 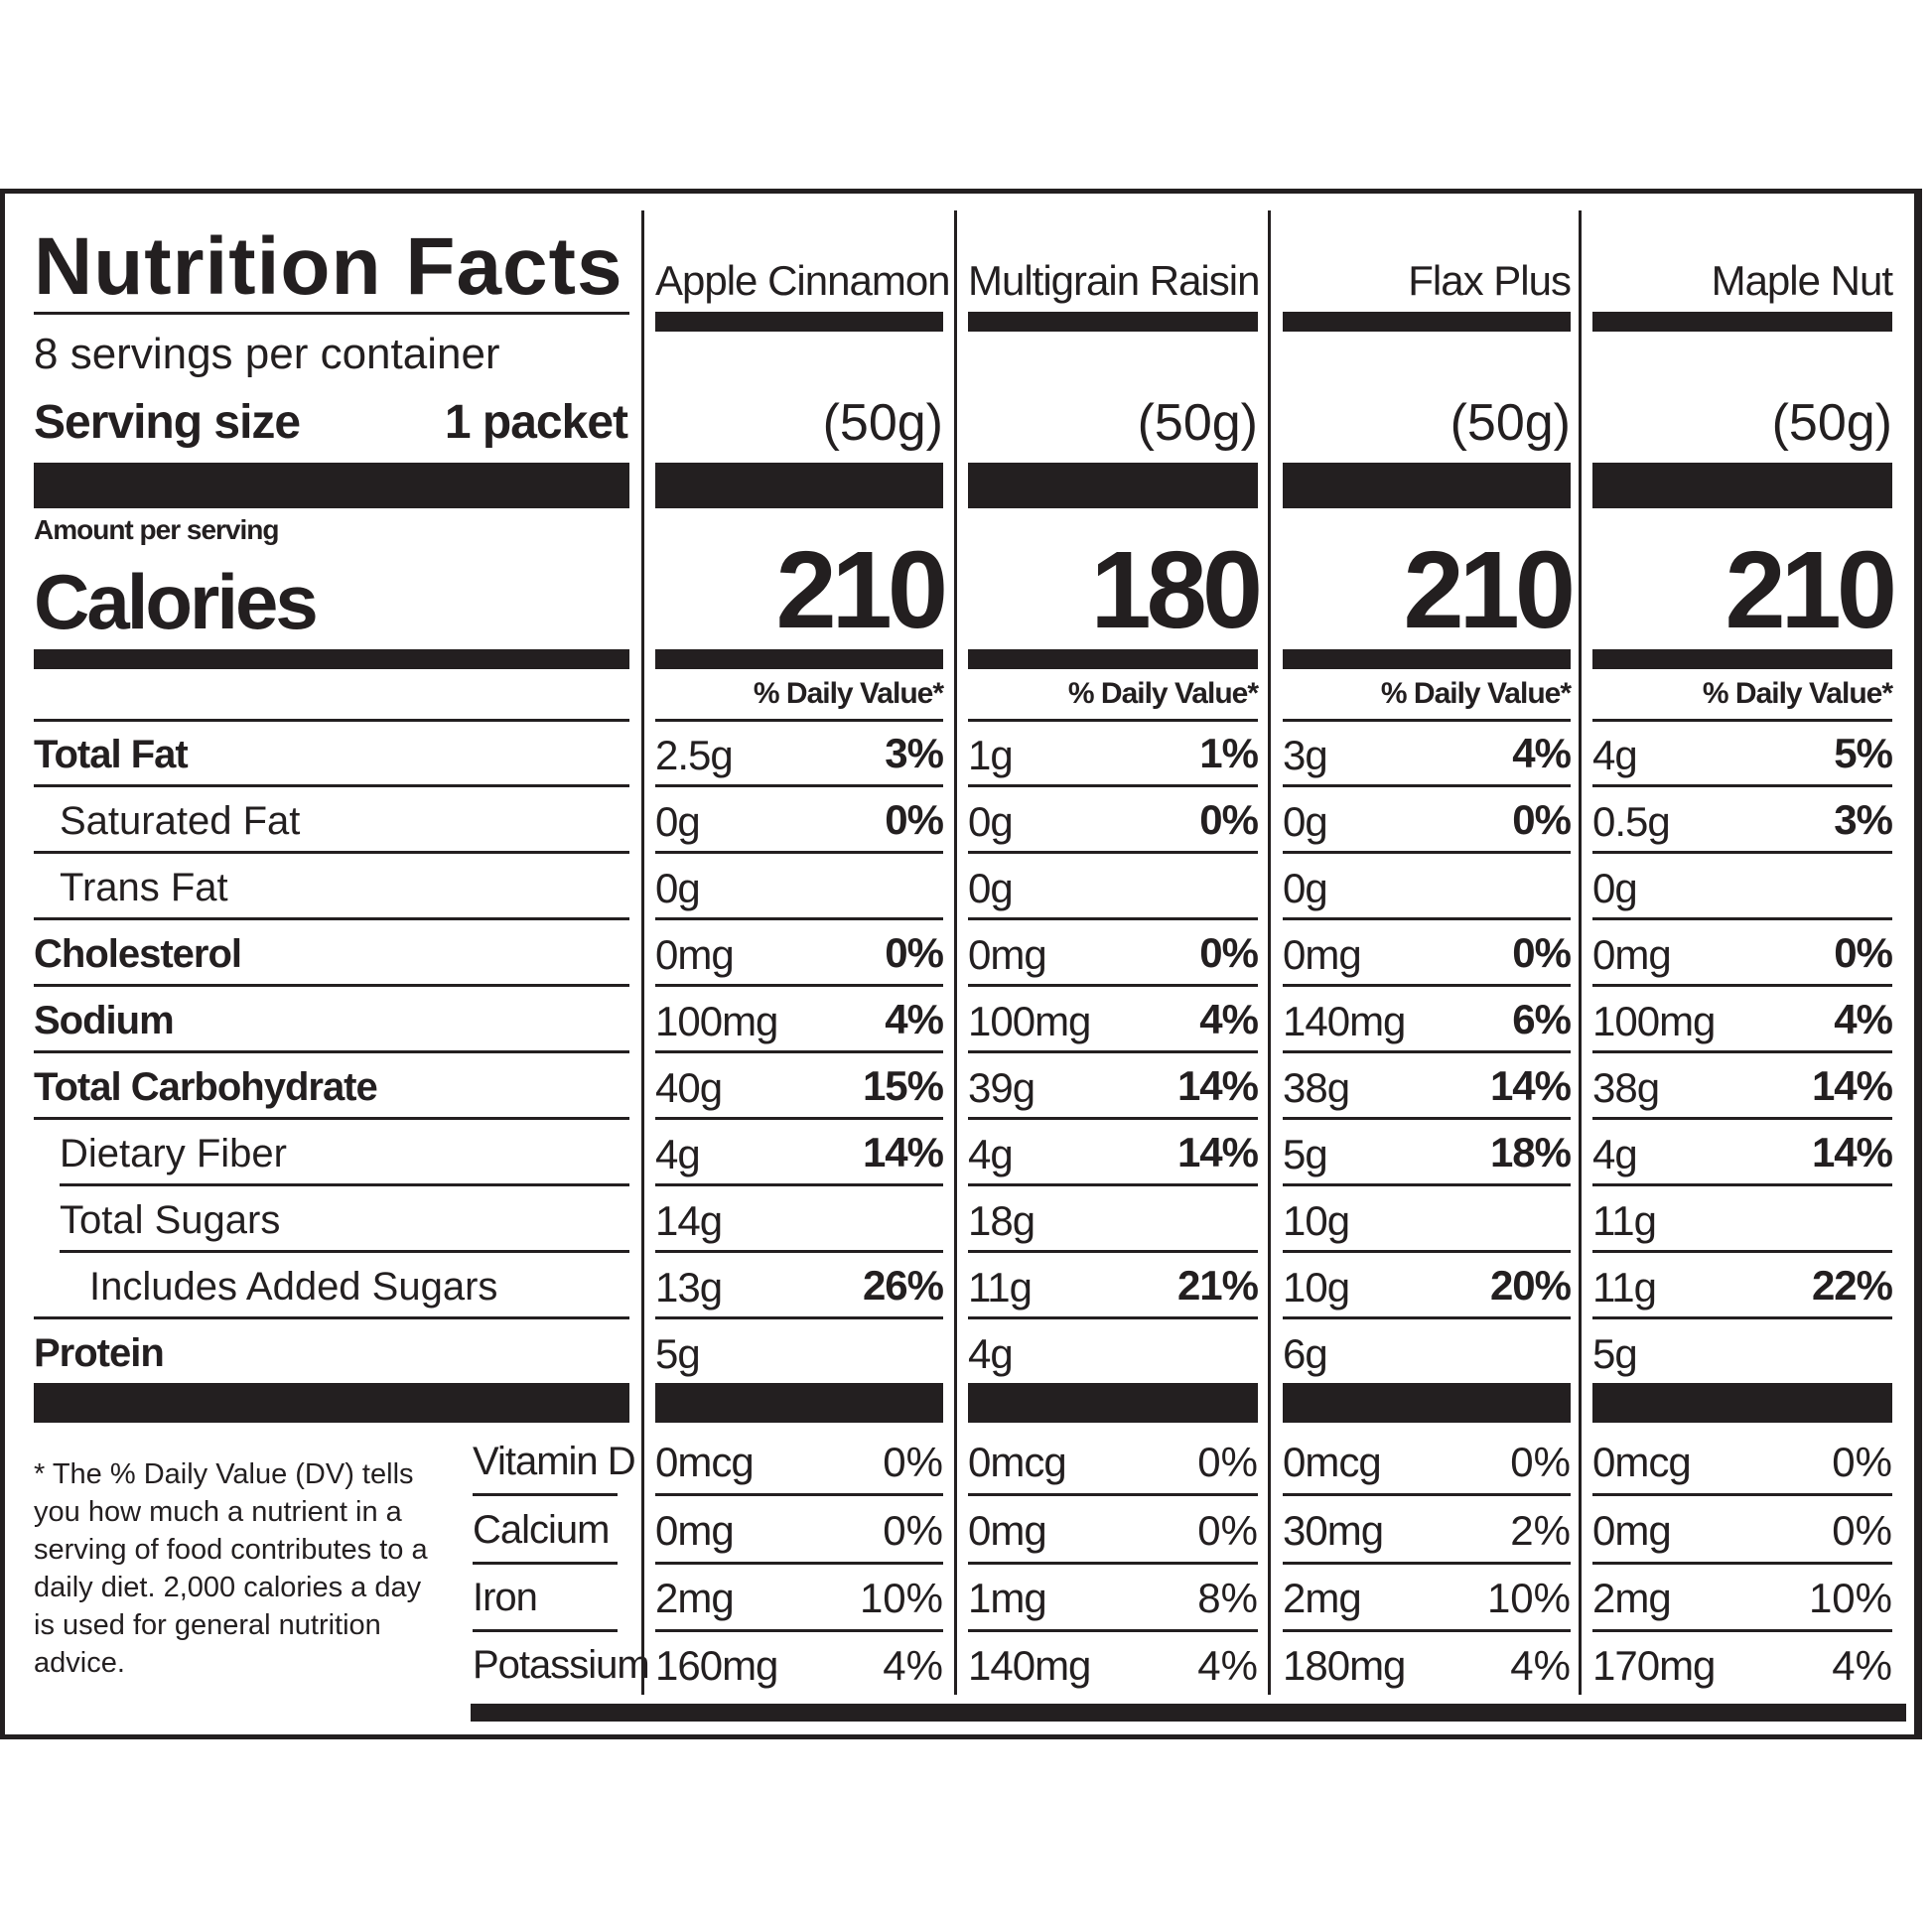 What do you see at coordinates (1008, 1598) in the screenshot?
I see `micronutrient-amount: 1mg` at bounding box center [1008, 1598].